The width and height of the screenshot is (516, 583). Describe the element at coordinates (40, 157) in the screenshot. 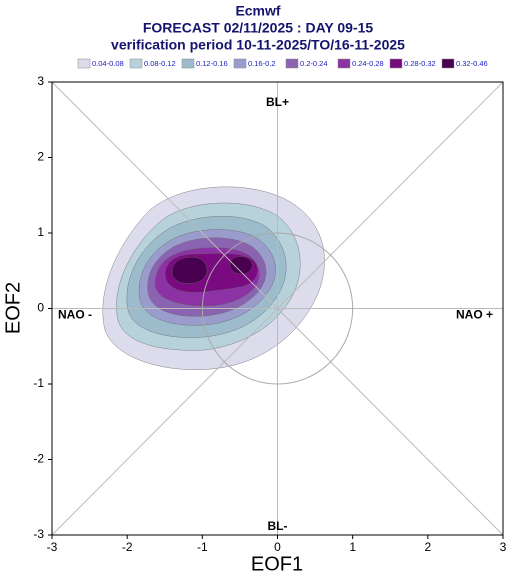

I see `y-tick-label: 2` at that location.